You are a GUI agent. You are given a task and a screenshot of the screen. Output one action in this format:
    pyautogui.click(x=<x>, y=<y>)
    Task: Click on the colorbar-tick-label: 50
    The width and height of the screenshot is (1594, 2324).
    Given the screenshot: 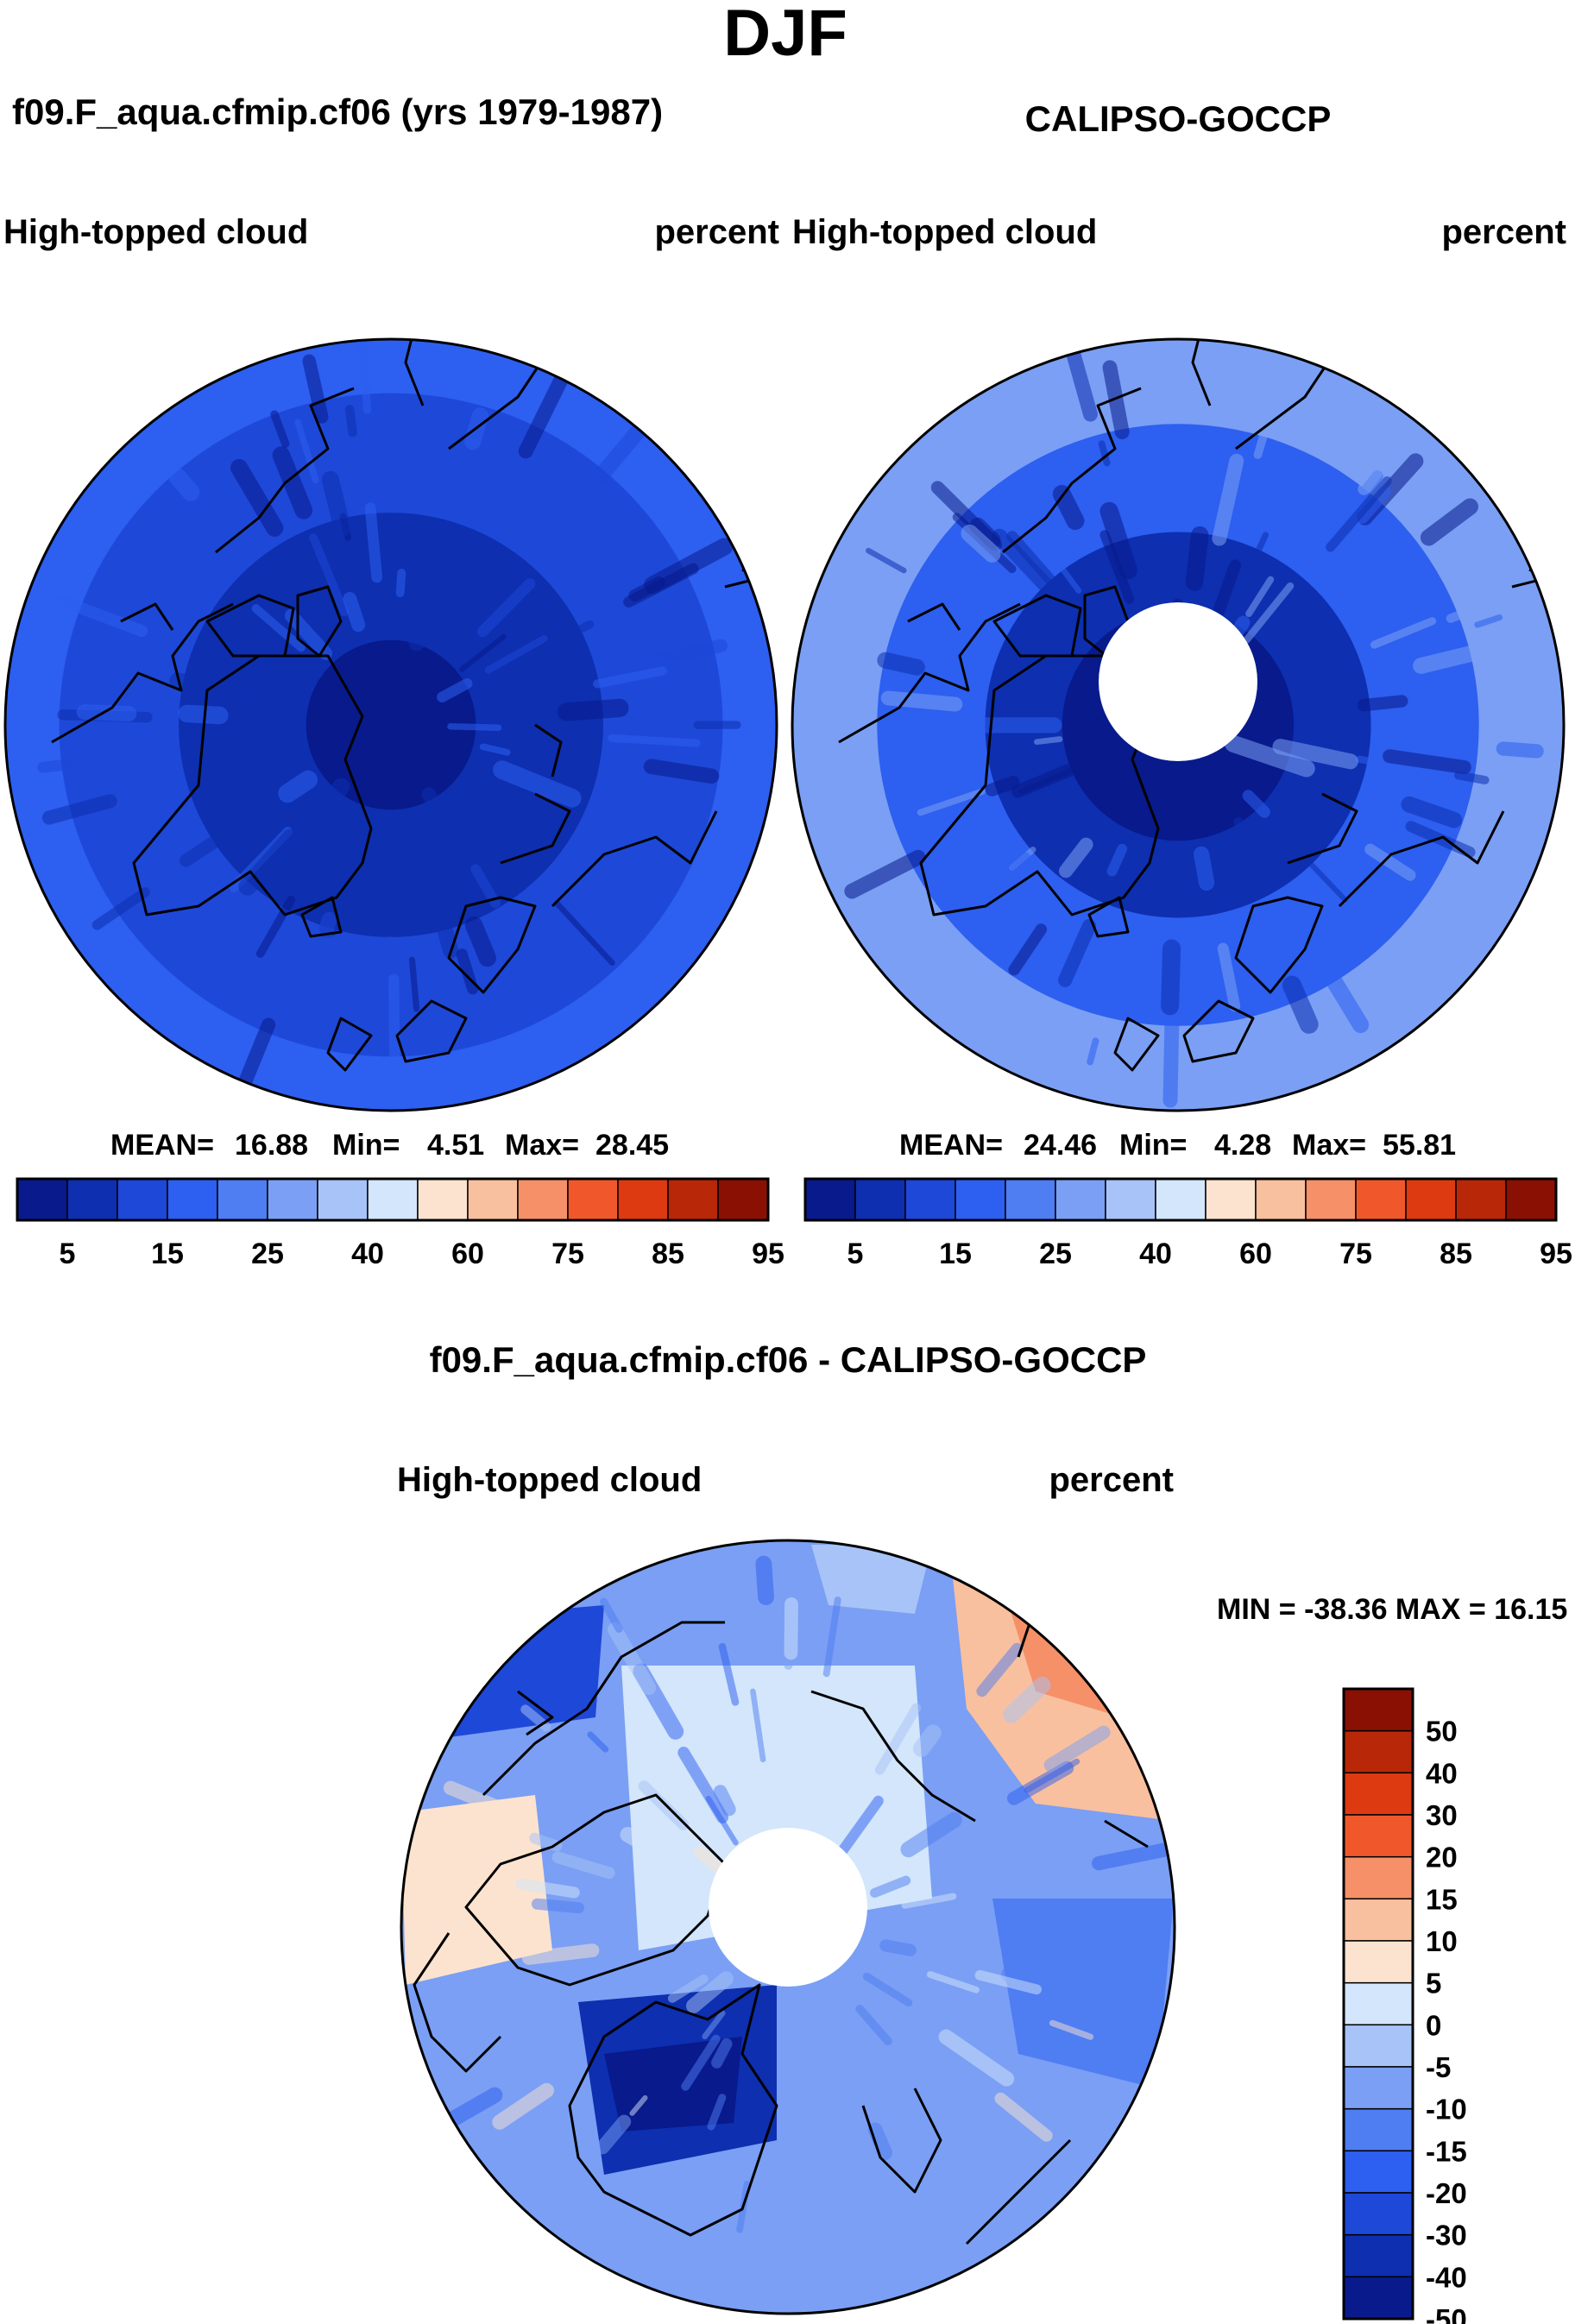 What is the action you would take?
    pyautogui.click(x=1442, y=1732)
    